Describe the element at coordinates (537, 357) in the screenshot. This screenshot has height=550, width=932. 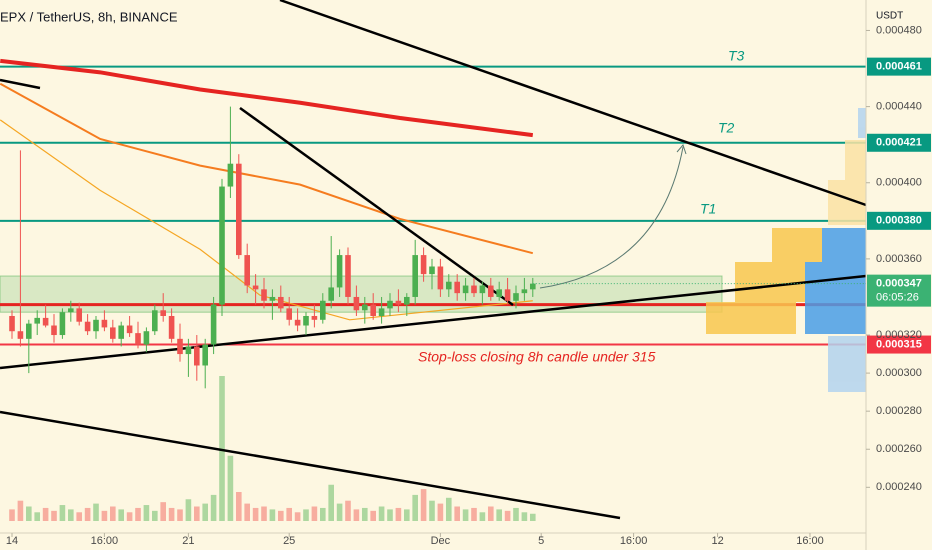
I see `annotation: Stop-loss closing 8h candle under 315` at that location.